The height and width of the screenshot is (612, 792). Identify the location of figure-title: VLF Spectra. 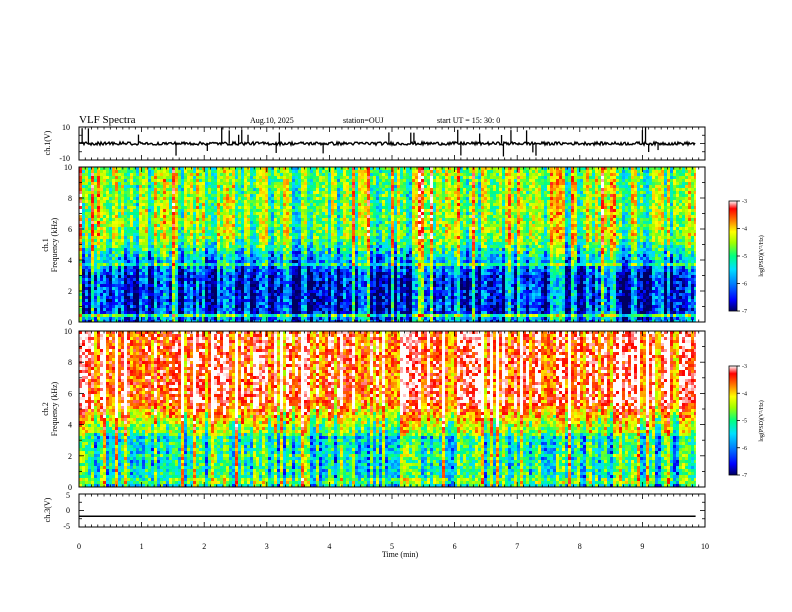
(107, 120).